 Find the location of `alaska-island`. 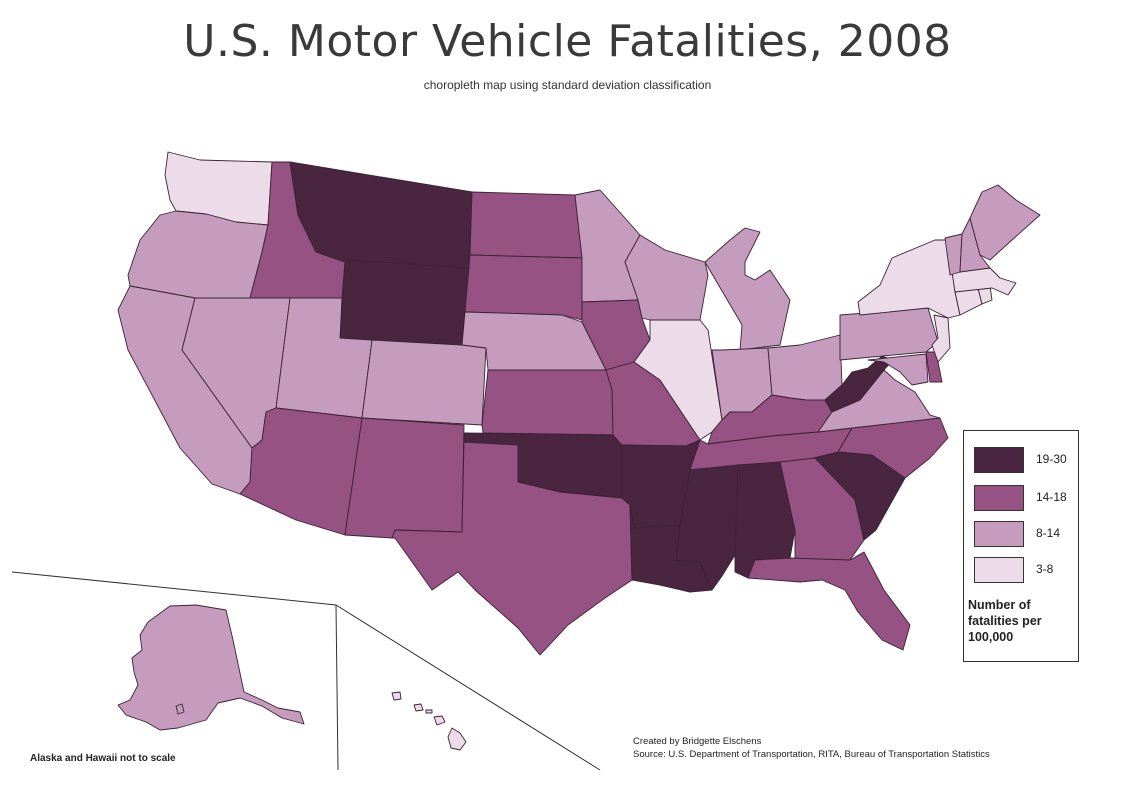

alaska-island is located at coordinates (180, 709).